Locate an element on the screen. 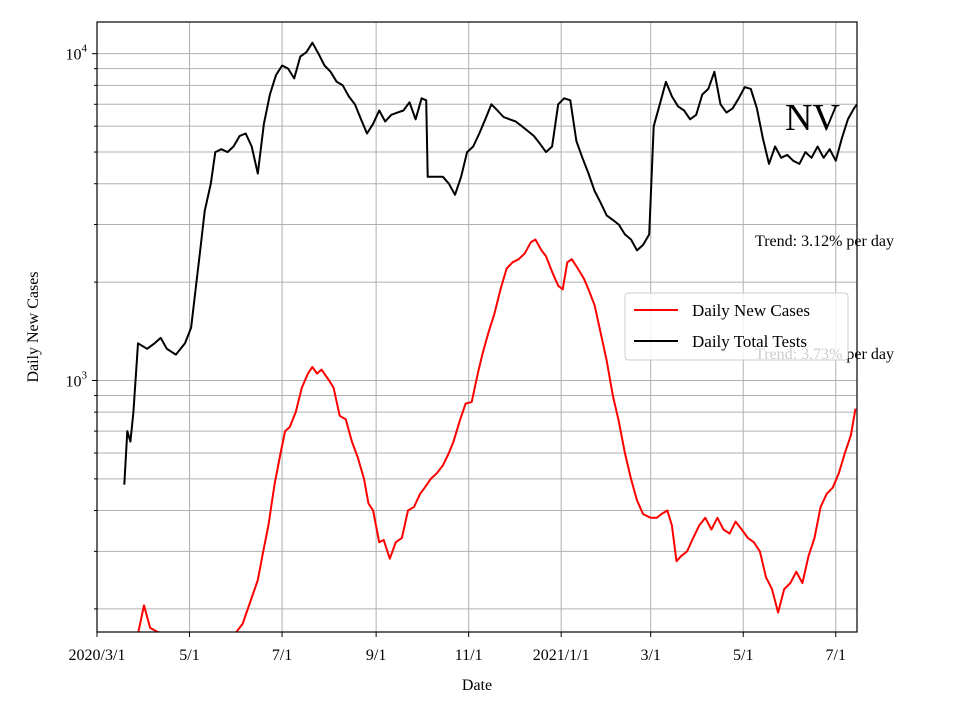  legend-label-tests: Daily Total Tests is located at coordinates (749, 341).